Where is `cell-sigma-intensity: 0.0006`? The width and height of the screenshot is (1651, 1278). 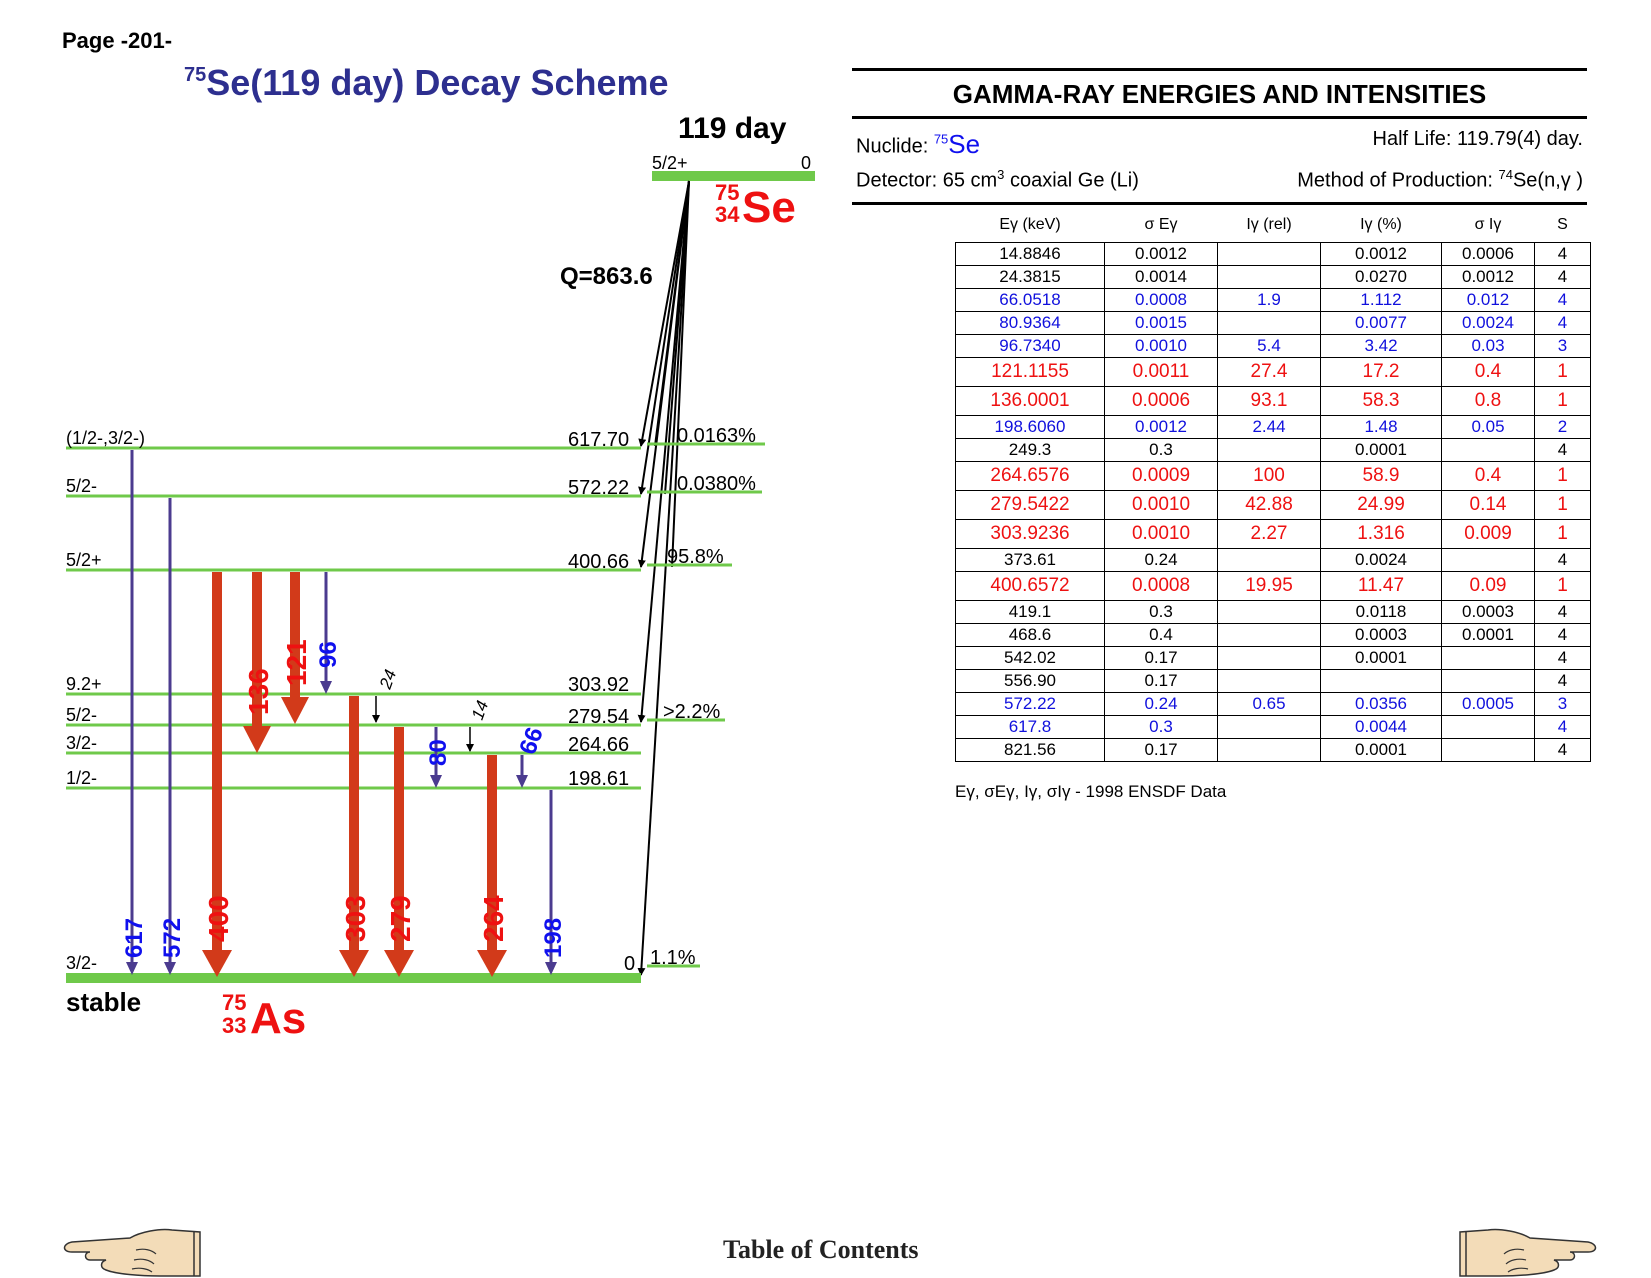
cell-sigma-intensity: 0.0006 is located at coordinates (1488, 254).